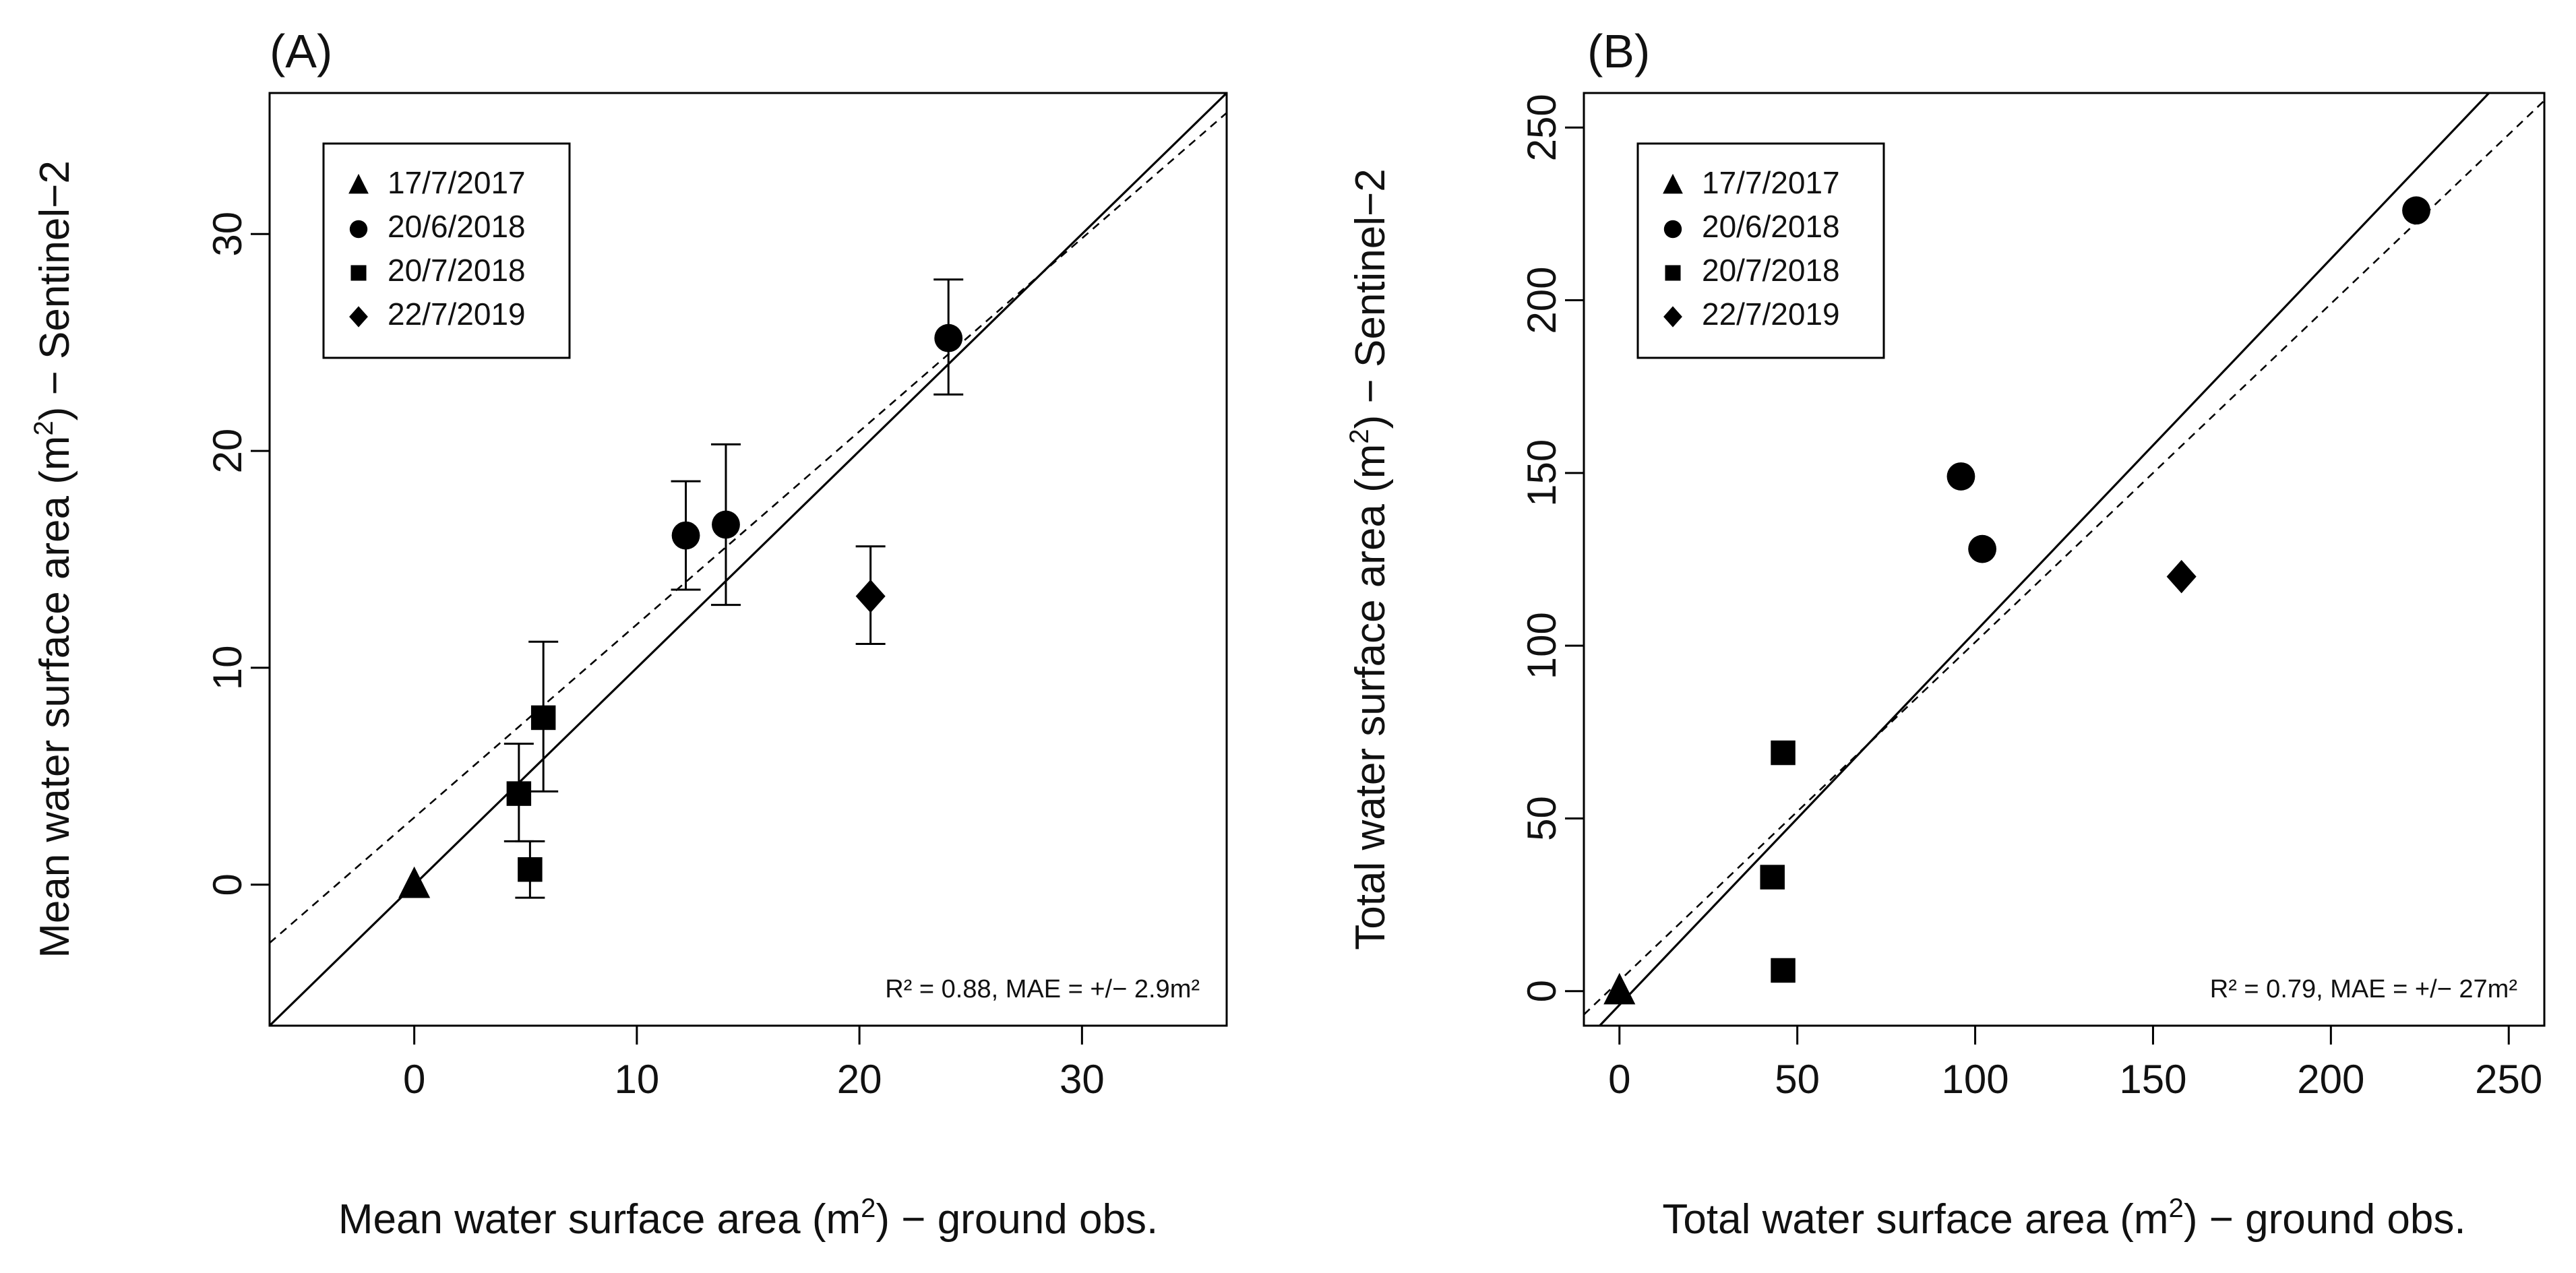 This screenshot has height=1273, width=2576. What do you see at coordinates (599, 1220) in the screenshot?
I see `x-axis-label-text: Mean water surface area (m` at bounding box center [599, 1220].